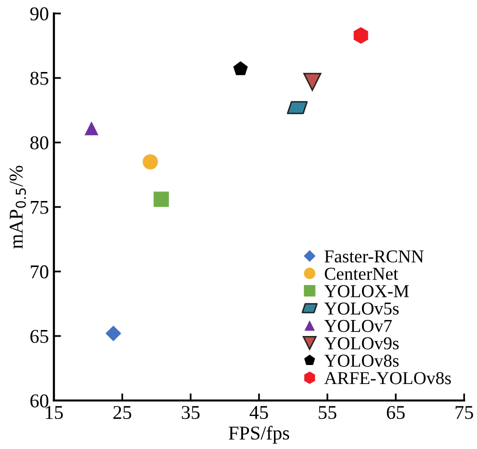  Describe the element at coordinates (361, 274) in the screenshot. I see `legend-label: CenterNet` at that location.